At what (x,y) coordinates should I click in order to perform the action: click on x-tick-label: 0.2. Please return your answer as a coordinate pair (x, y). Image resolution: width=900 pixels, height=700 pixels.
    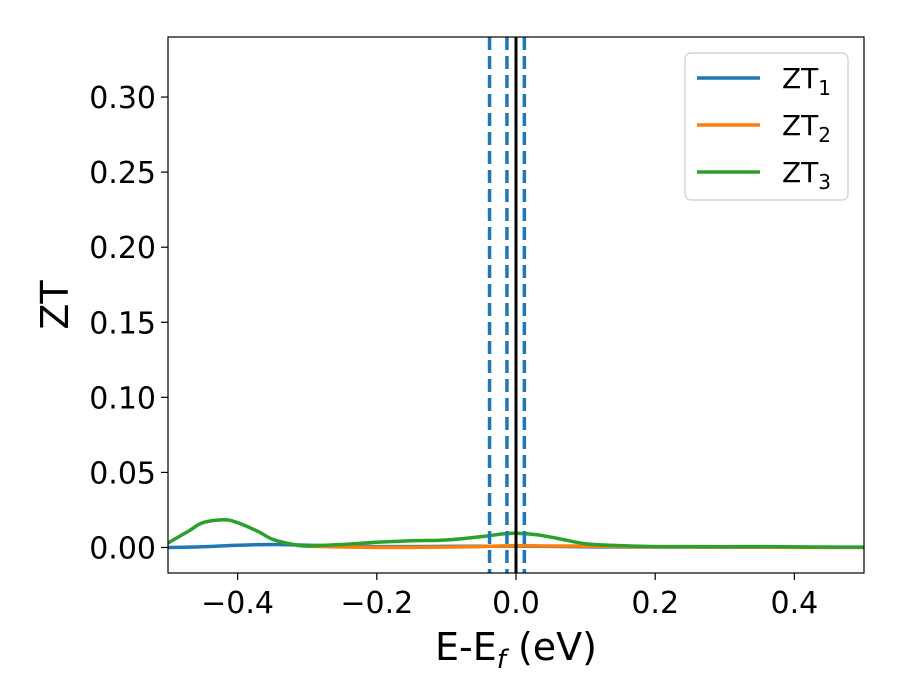
    Looking at the image, I should click on (655, 603).